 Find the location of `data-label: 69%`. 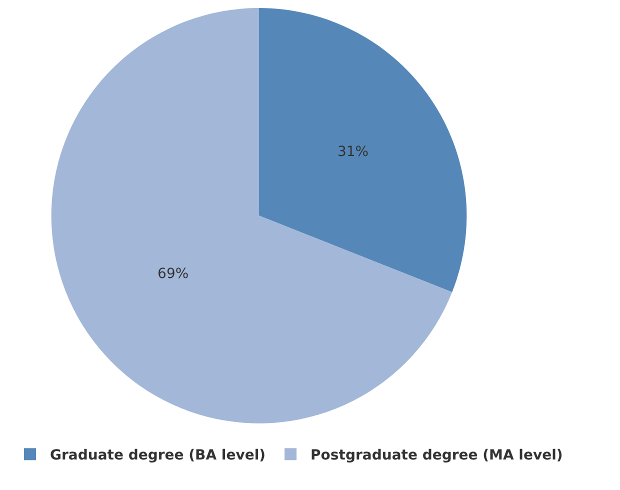

data-label: 69% is located at coordinates (173, 274).